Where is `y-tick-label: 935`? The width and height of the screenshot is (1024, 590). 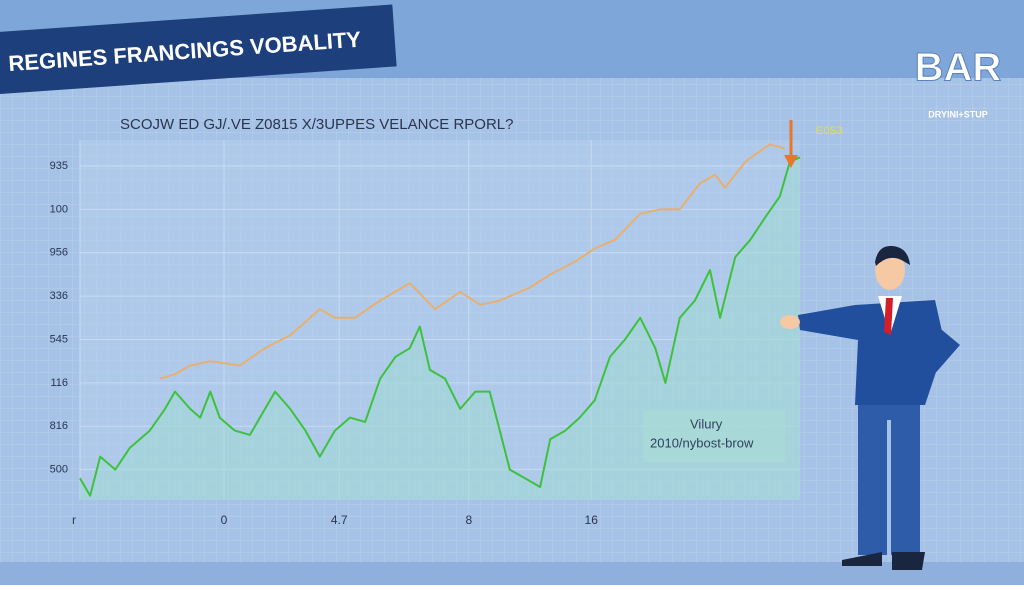 y-tick-label: 935 is located at coordinates (59, 166).